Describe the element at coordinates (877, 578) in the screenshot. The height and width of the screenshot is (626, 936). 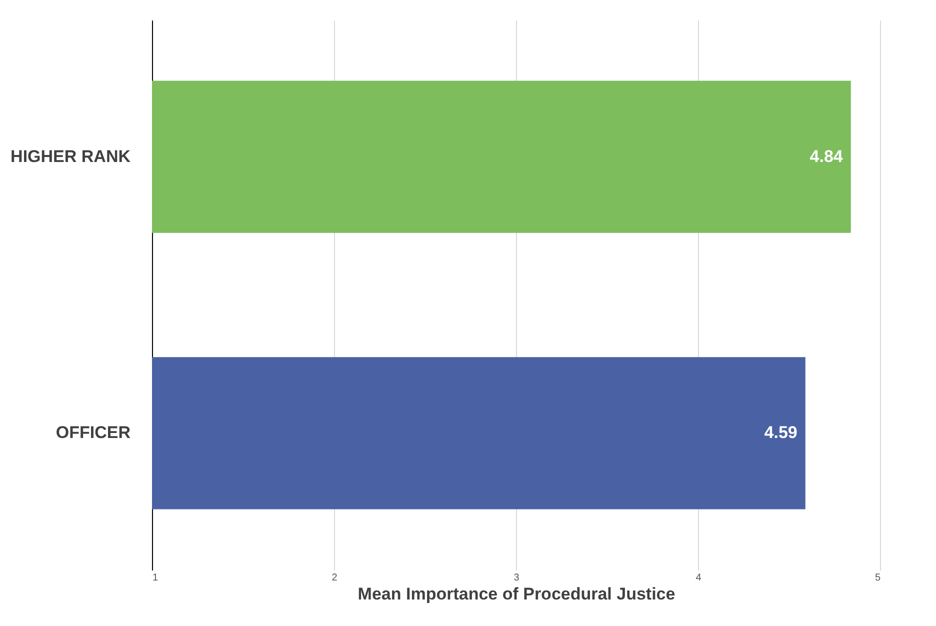
I see `x-tick-label: 5` at that location.